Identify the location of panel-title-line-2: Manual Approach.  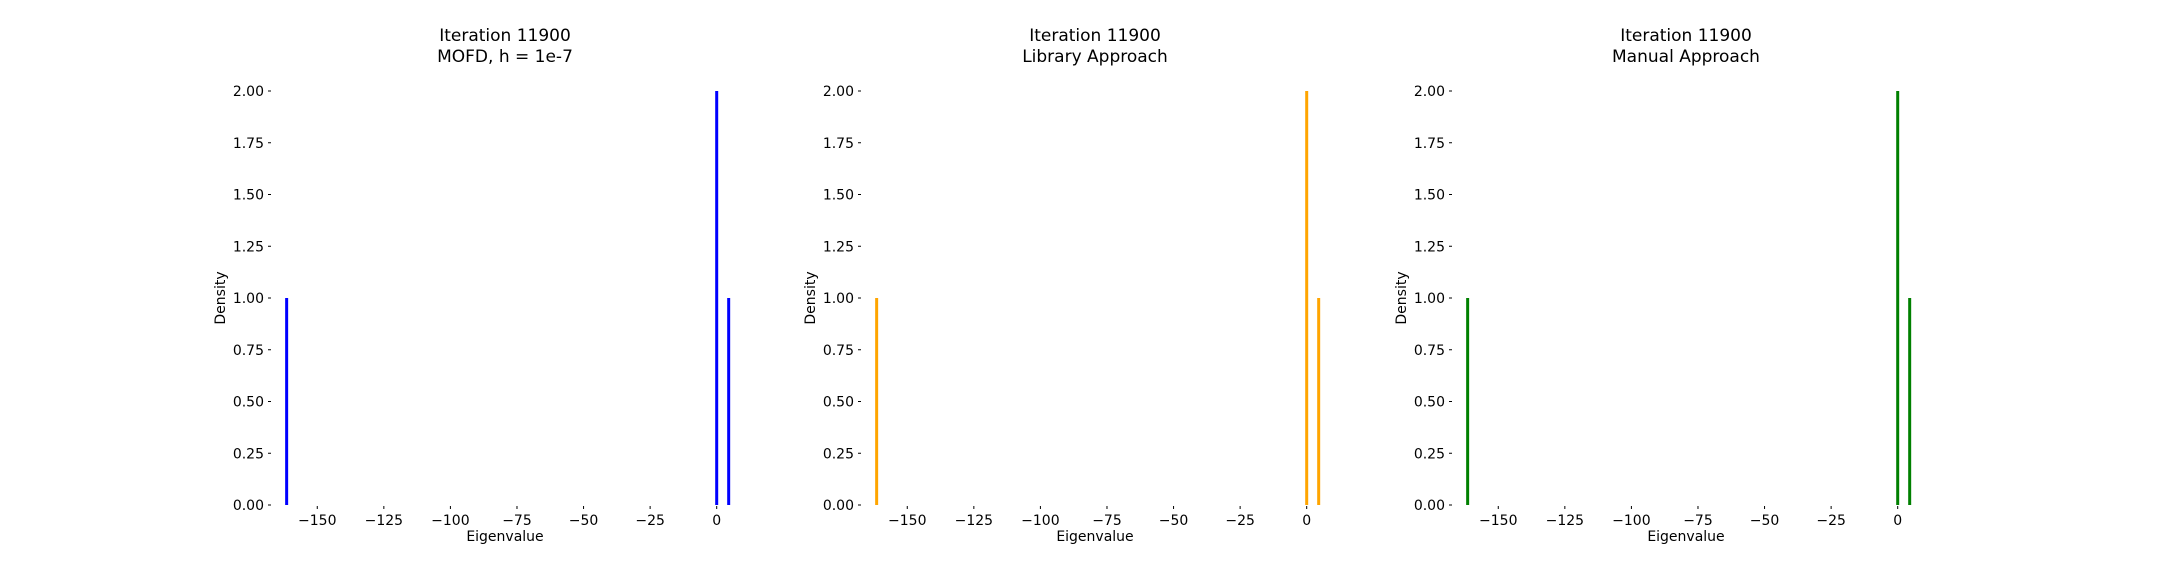
(1686, 57).